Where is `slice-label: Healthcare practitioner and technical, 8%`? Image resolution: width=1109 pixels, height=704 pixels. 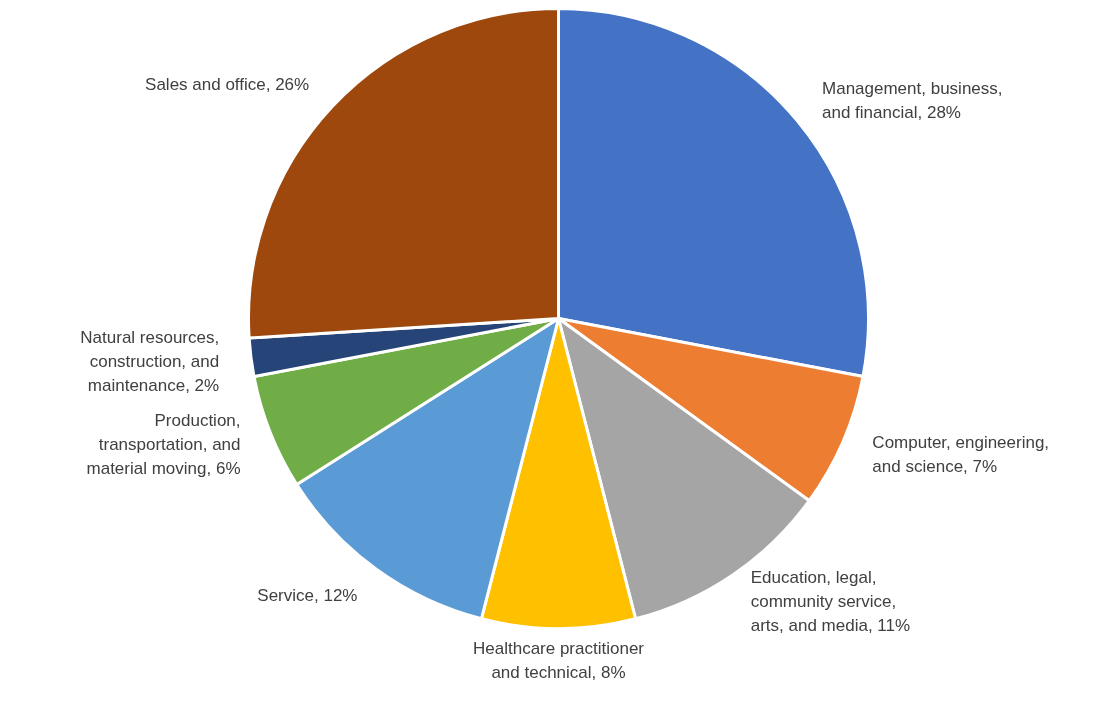 slice-label: Healthcare practitioner and technical, 8% is located at coordinates (558, 660).